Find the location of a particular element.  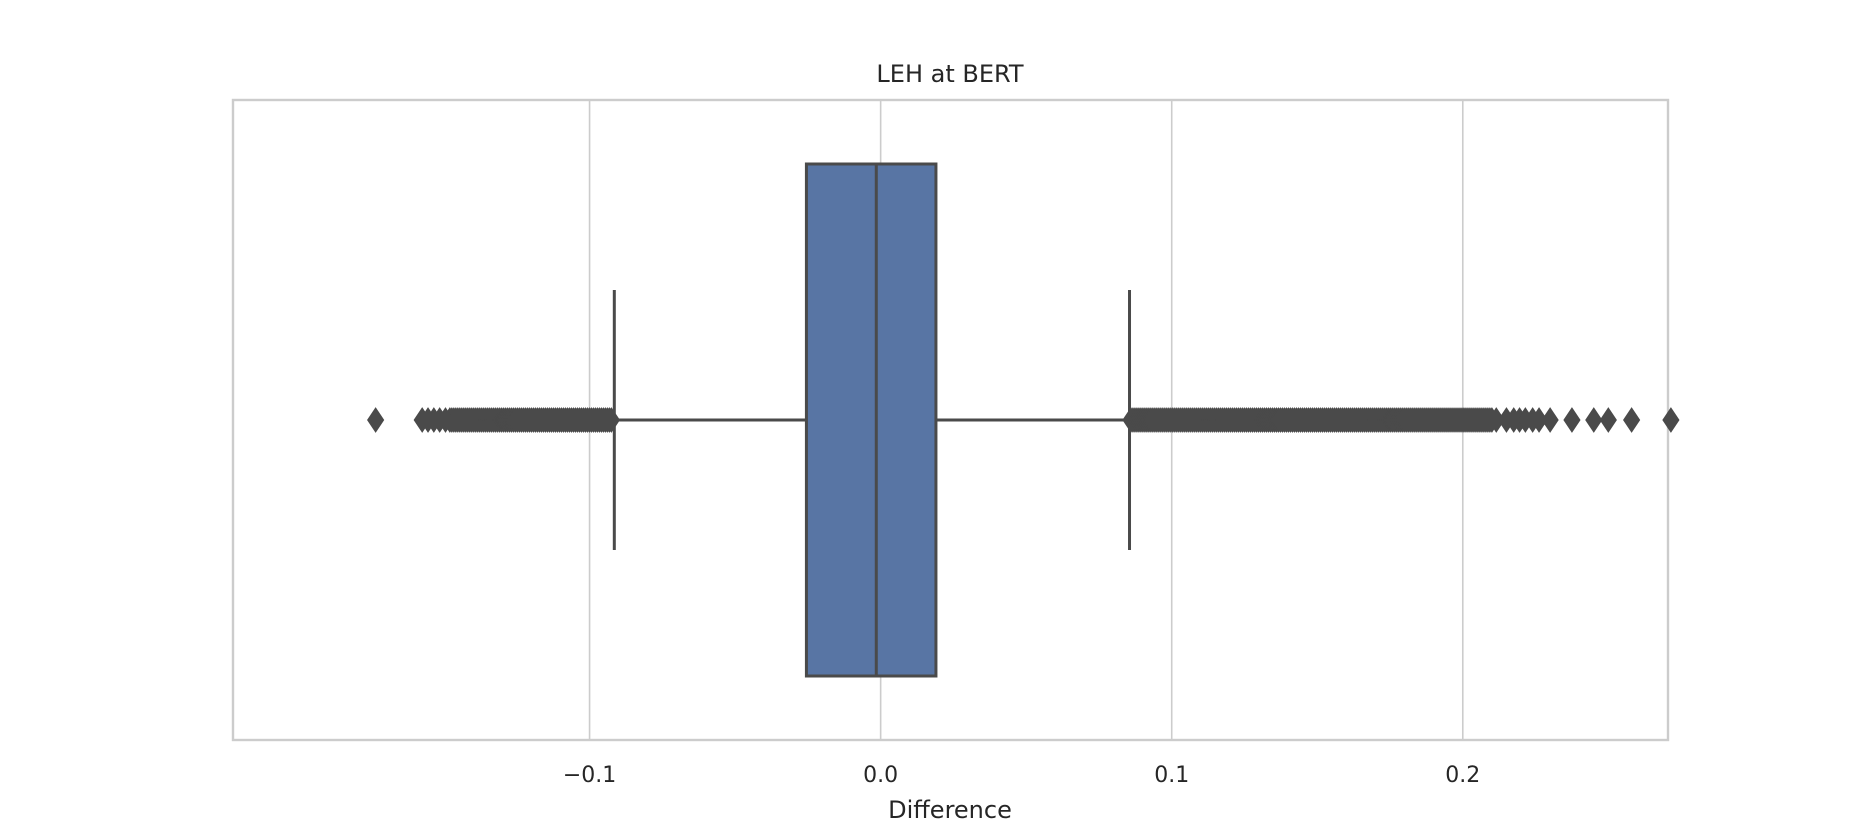

x-tick-label: 0.1 is located at coordinates (1171, 775).